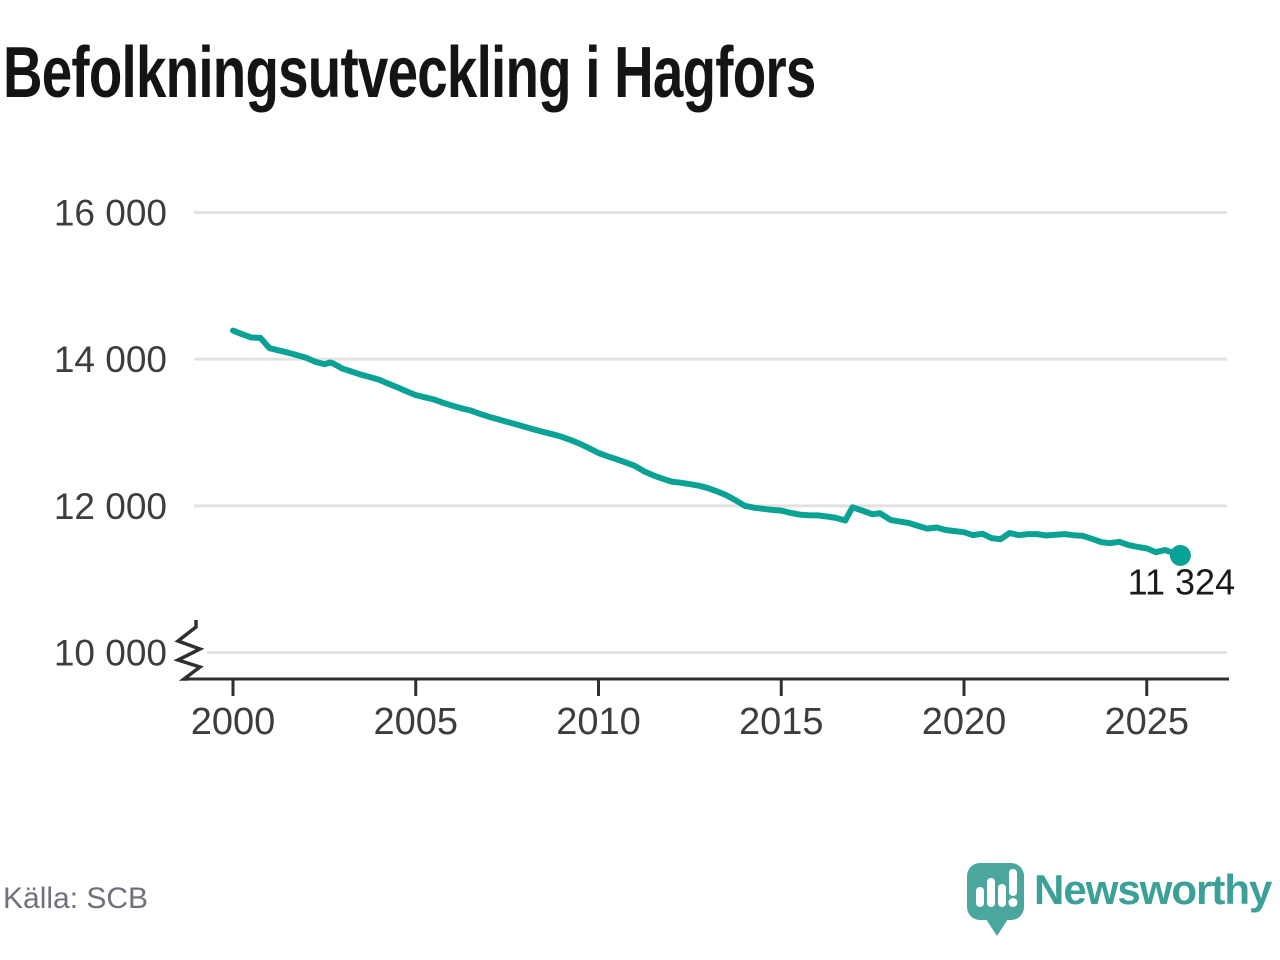 This screenshot has width=1280, height=960. Describe the element at coordinates (76, 898) in the screenshot. I see `source-note: Källa: SCB` at that location.